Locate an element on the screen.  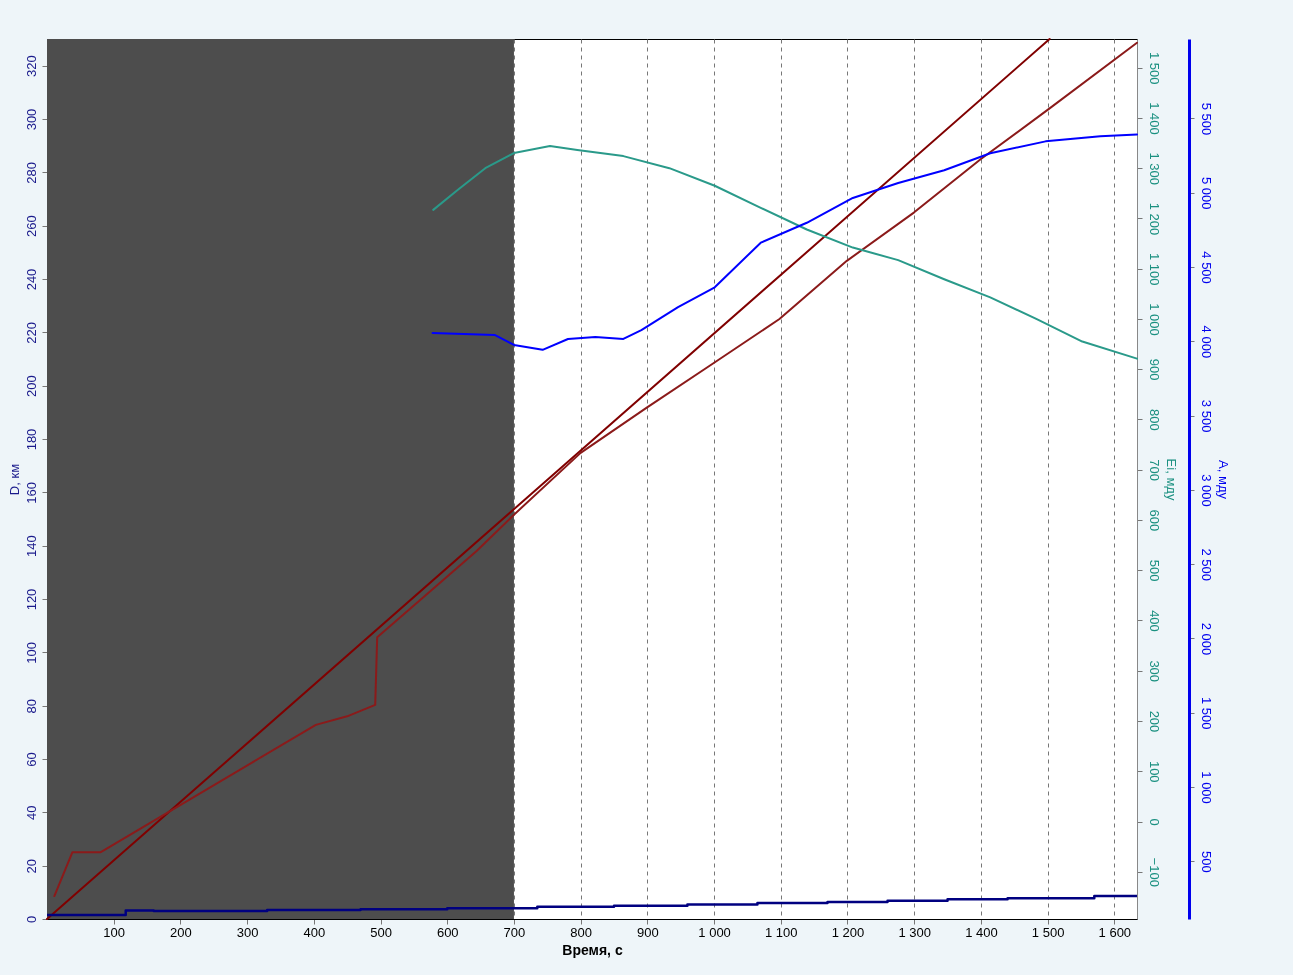
y3-tick-label: 4 000 is located at coordinates (1206, 342).